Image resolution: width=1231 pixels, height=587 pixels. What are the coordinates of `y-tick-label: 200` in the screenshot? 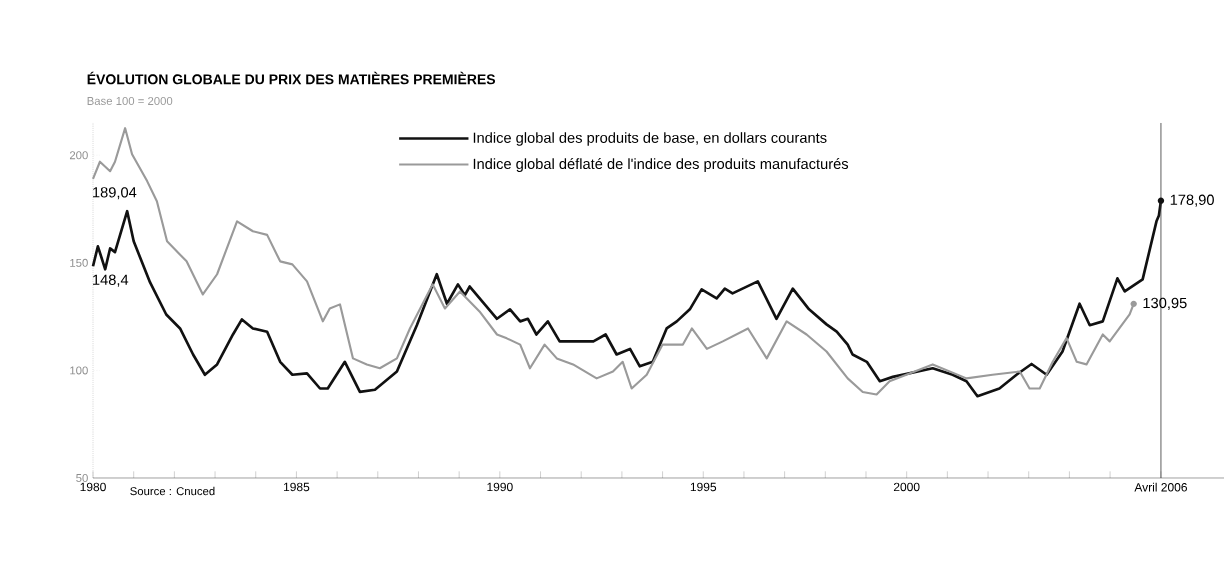 It's located at (78, 155).